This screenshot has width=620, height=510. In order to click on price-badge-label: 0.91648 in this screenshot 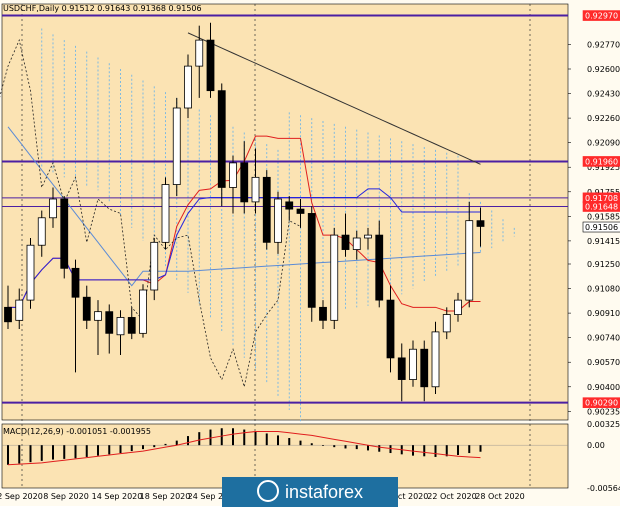, I will do `click(601, 207)`.